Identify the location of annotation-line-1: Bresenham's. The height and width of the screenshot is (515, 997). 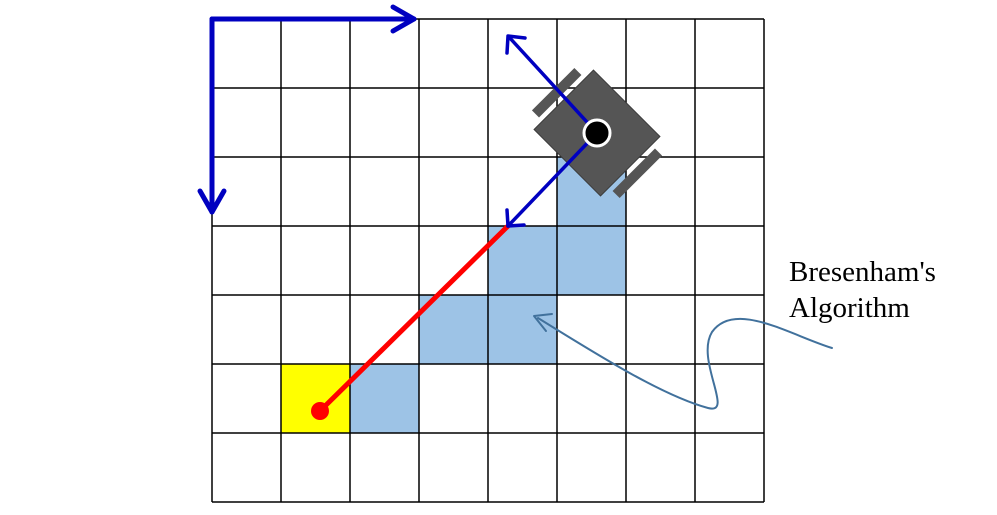
(862, 272).